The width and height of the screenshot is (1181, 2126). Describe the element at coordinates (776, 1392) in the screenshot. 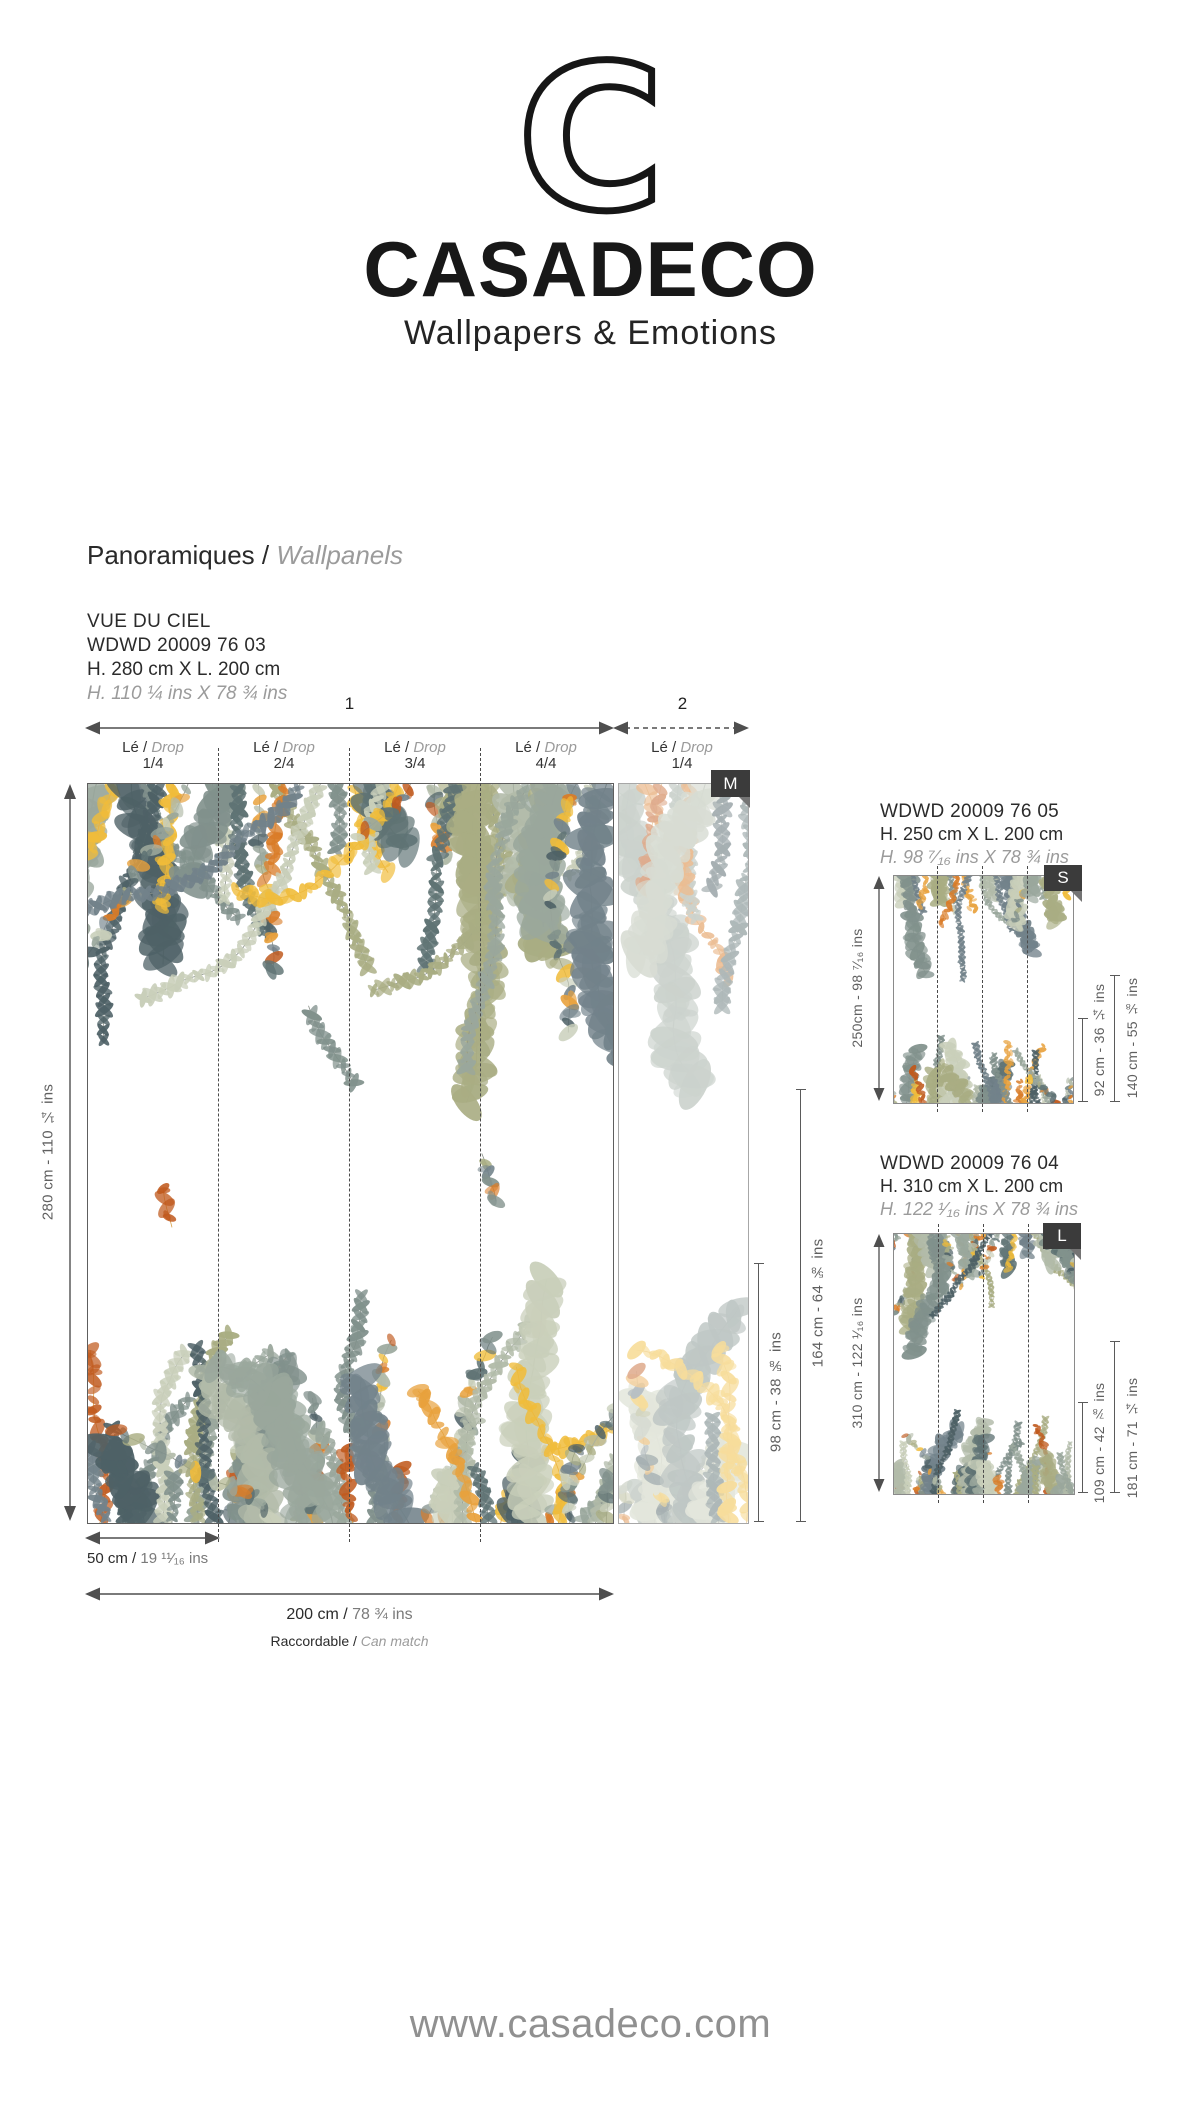

I see `measure-label-98: 98 cm - 38 ⅝ ins` at that location.